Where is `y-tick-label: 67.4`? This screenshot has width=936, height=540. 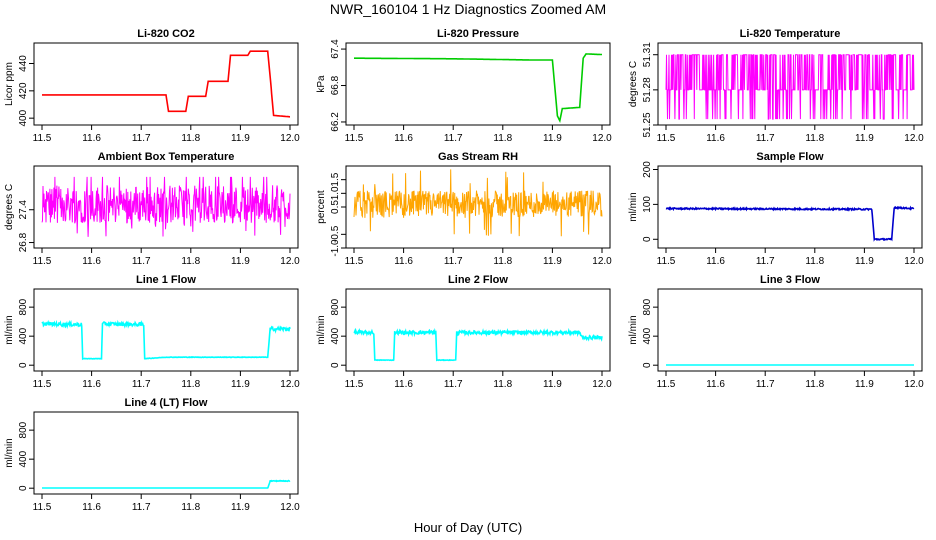 y-tick-label: 67.4 is located at coordinates (335, 49).